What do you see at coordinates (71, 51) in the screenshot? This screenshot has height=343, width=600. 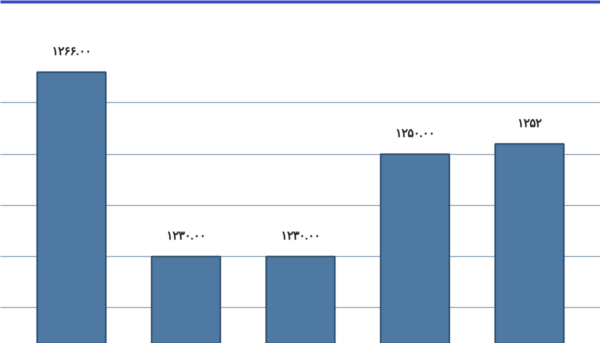 I see `data-label: ۱۲۶۶.۰۰` at bounding box center [71, 51].